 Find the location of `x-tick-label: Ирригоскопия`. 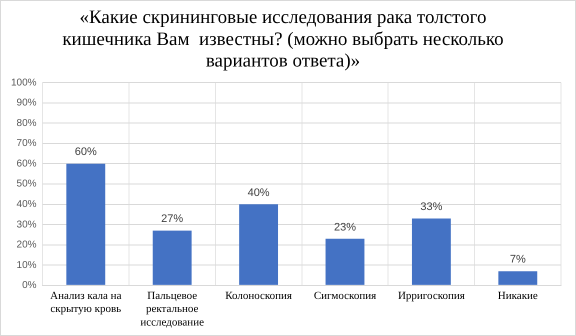

x-tick-label: Ирригоскопия is located at coordinates (431, 296).